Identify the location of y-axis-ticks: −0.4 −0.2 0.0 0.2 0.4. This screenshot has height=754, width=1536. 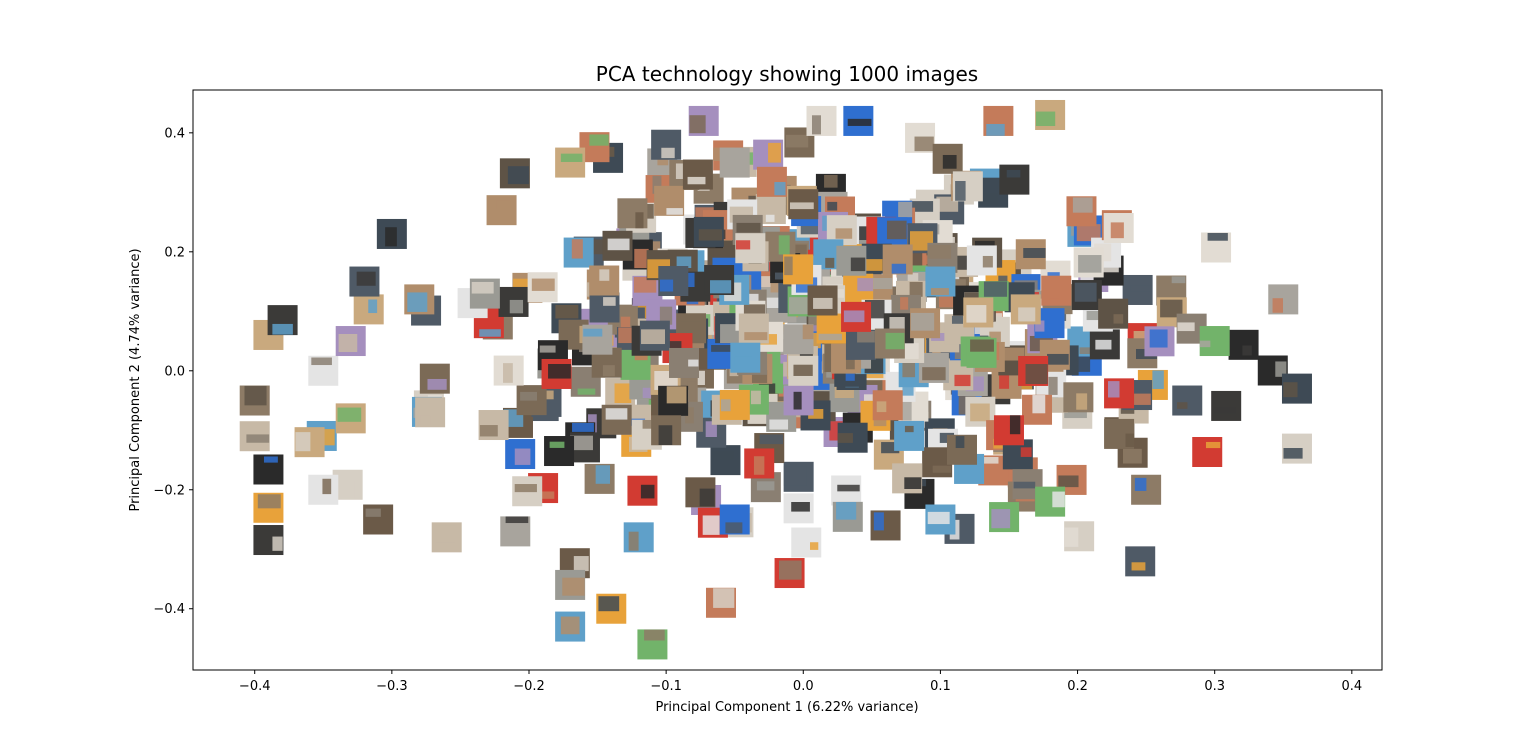
(173, 371).